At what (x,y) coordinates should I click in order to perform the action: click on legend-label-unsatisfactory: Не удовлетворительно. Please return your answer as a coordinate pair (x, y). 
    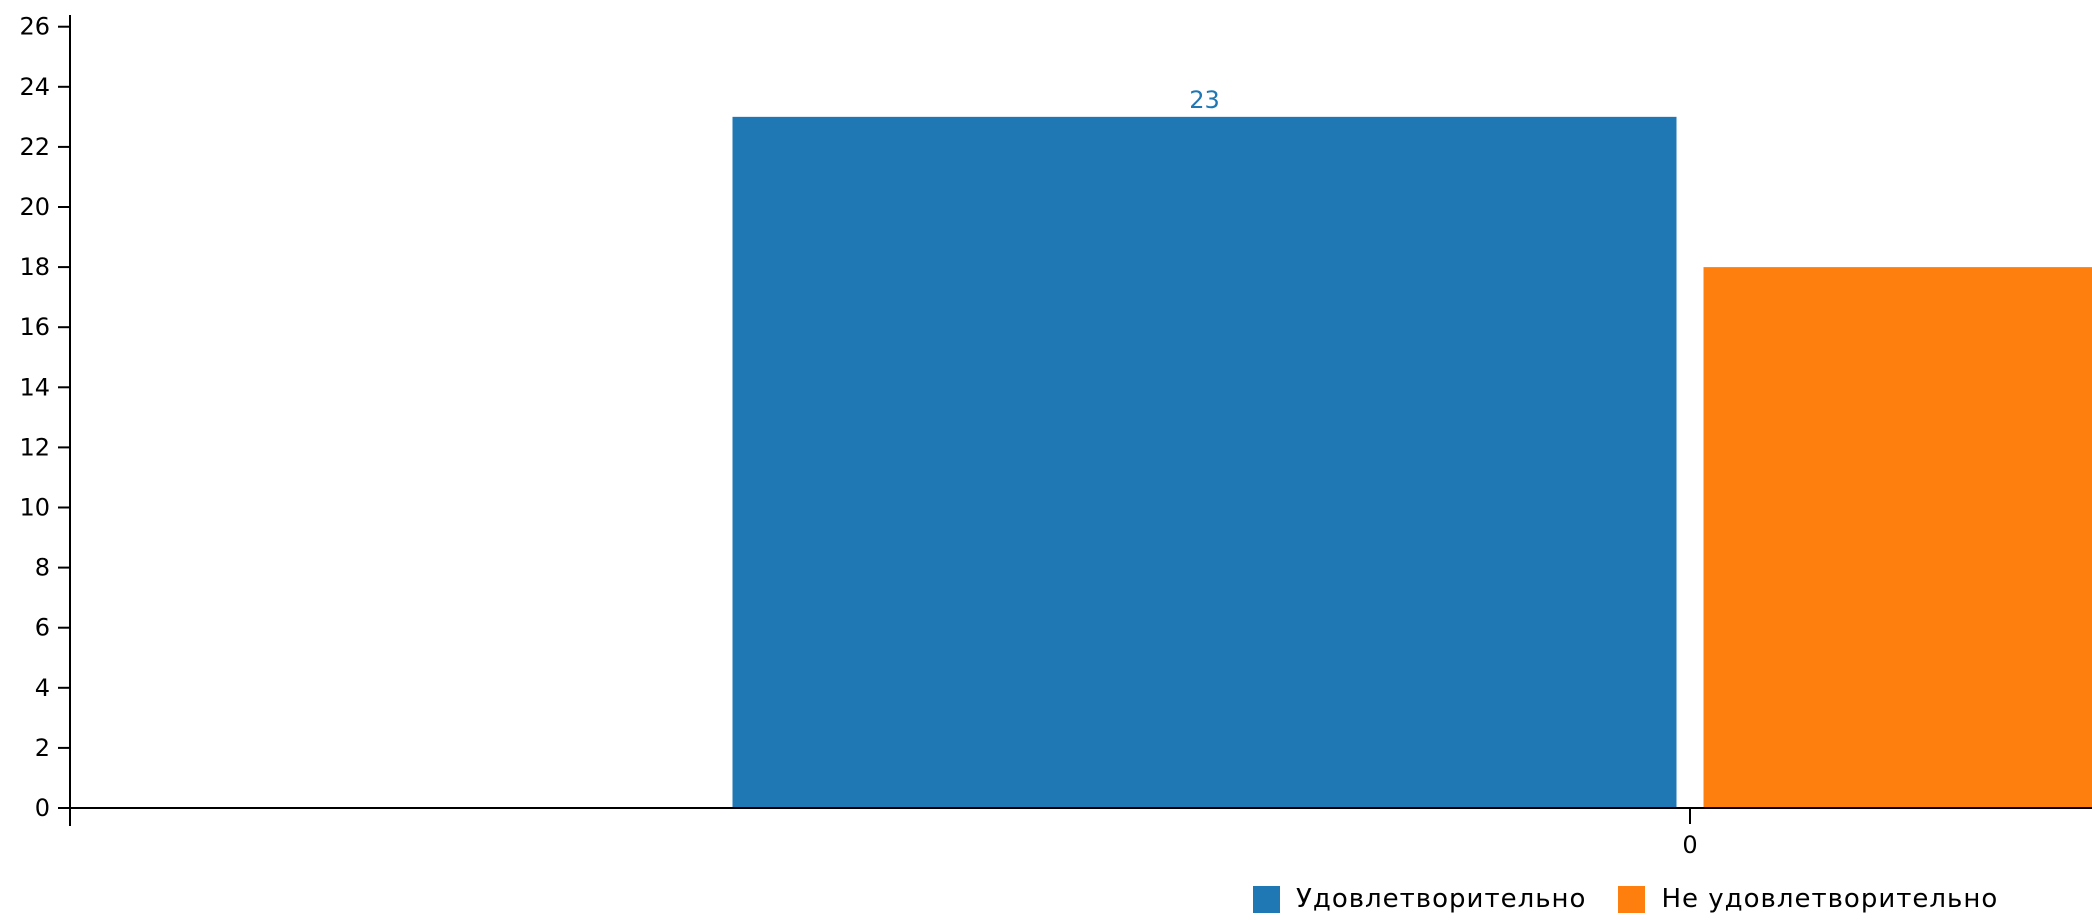
    Looking at the image, I should click on (1830, 899).